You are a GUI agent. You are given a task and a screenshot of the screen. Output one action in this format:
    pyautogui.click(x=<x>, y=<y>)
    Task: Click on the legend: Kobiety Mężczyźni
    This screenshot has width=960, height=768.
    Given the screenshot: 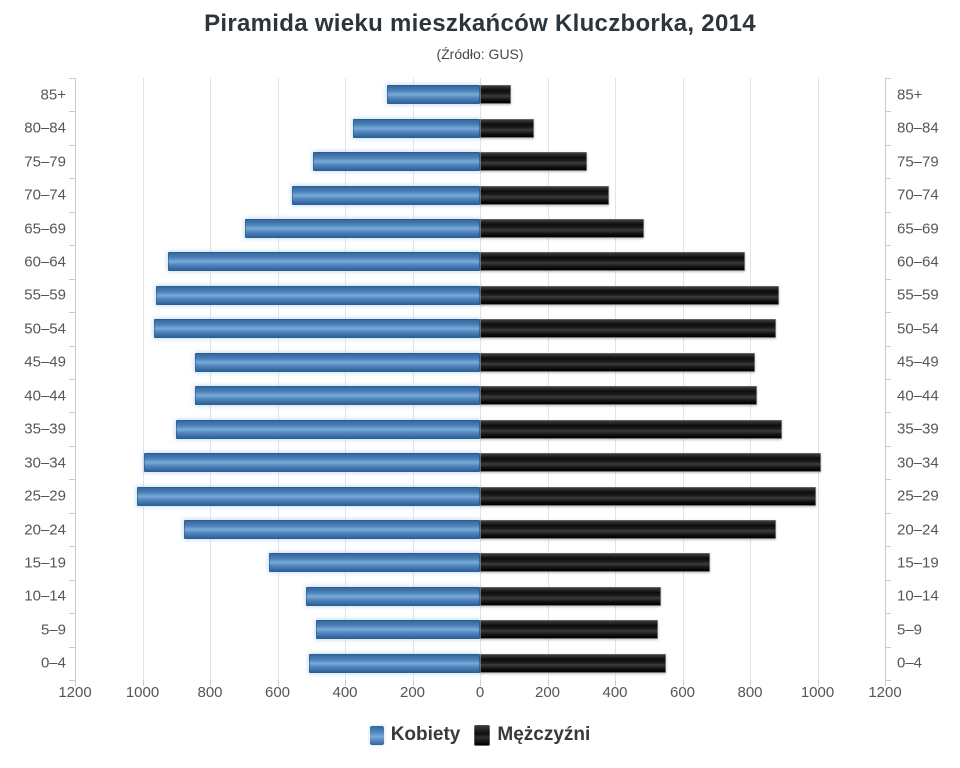 What is the action you would take?
    pyautogui.click(x=480, y=735)
    